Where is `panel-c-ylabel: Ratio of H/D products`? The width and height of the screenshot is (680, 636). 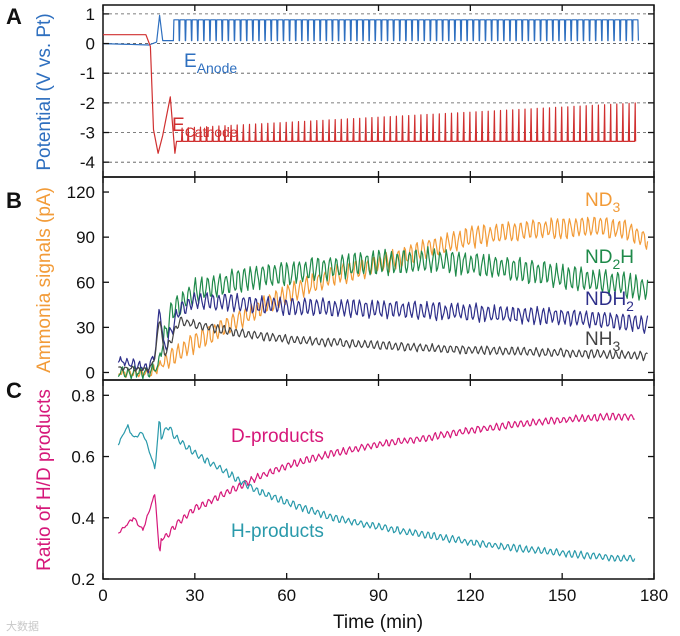
panel-c-ylabel: Ratio of H/D products is located at coordinates (44, 480).